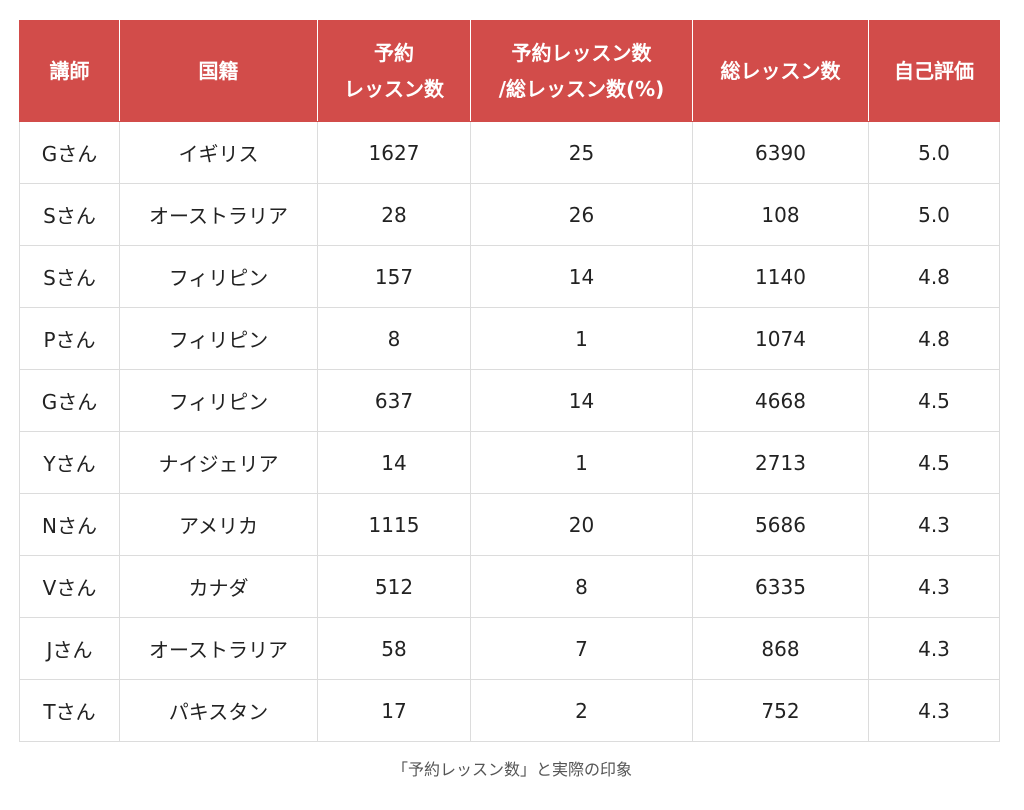 The height and width of the screenshot is (810, 1024). I want to click on header-total-lessons: 総レッスン数, so click(780, 71).